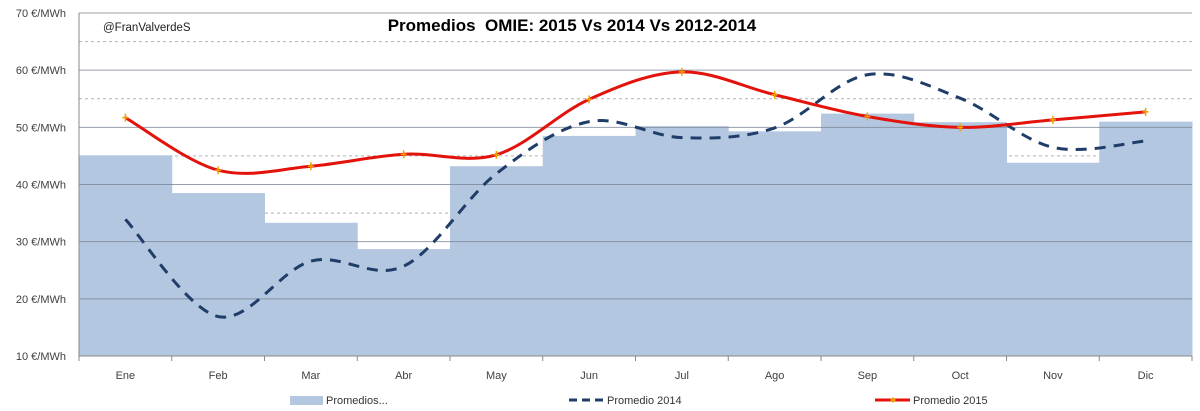 This screenshot has width=1200, height=411. What do you see at coordinates (960, 127) in the screenshot?
I see `marker-2015-Oct` at bounding box center [960, 127].